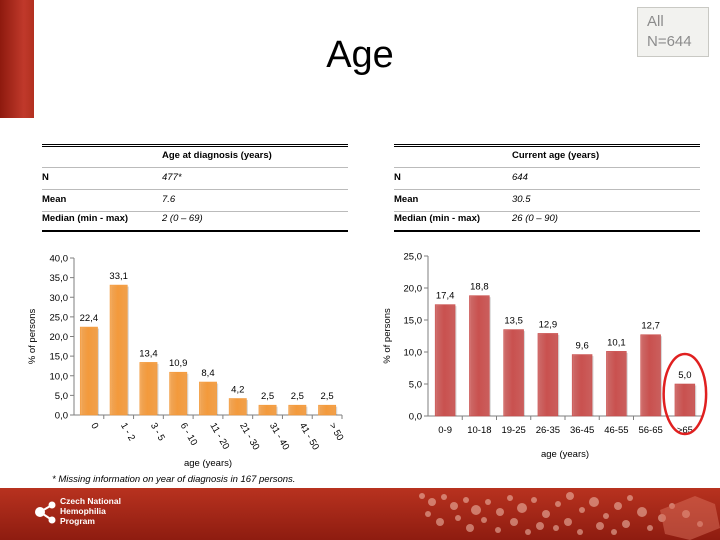 The width and height of the screenshot is (720, 540). I want to click on x-tick-label: 46-55, so click(616, 430).